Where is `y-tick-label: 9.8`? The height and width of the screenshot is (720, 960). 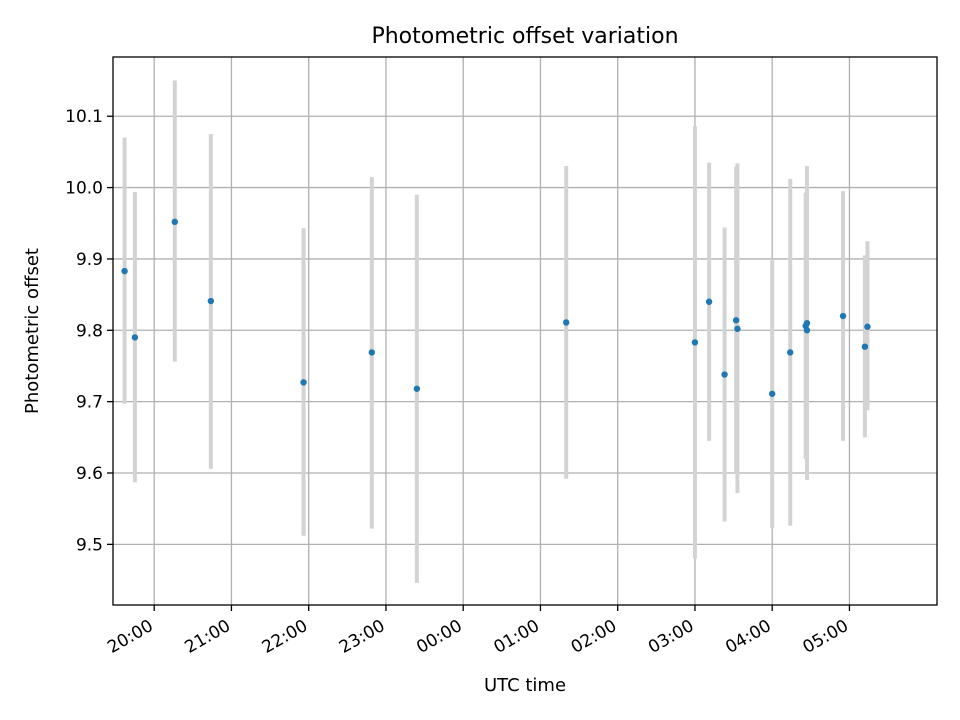
y-tick-label: 9.8 is located at coordinates (89, 331).